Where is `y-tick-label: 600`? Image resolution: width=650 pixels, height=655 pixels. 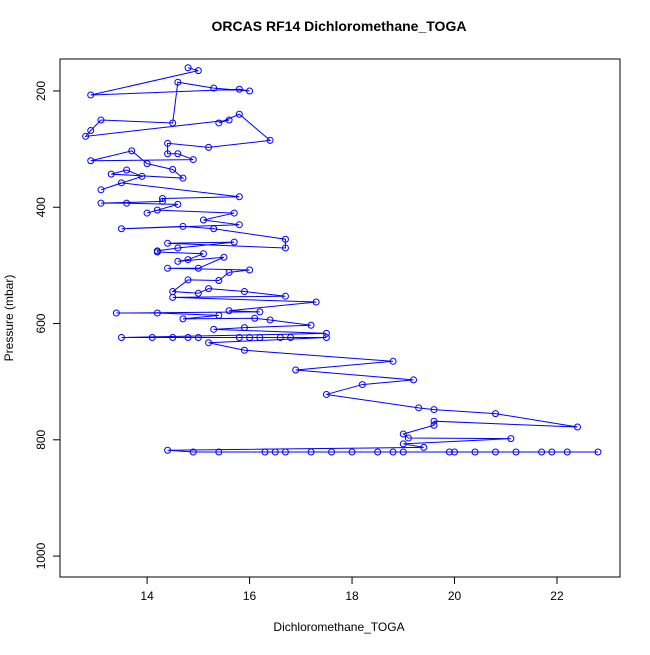
y-tick-label: 600 is located at coordinates (41, 323).